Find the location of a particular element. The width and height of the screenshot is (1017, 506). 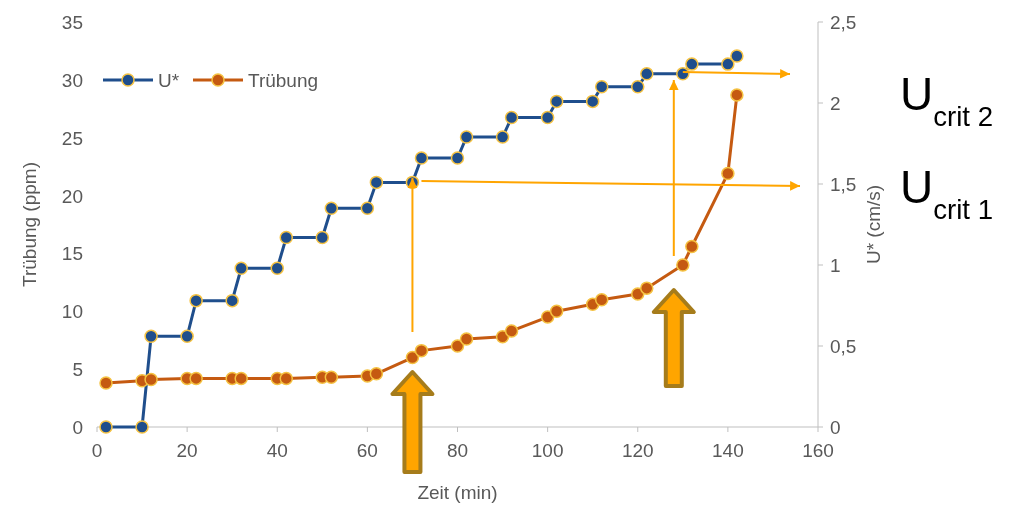

y2-axis-title: U* (cm/s) is located at coordinates (873, 224).